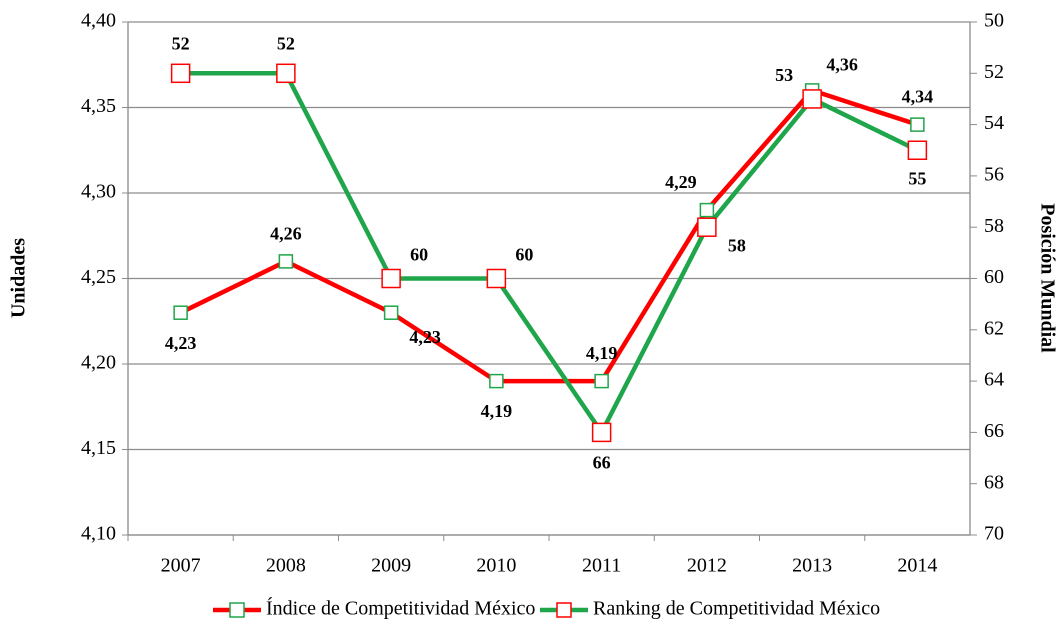 The width and height of the screenshot is (1063, 634). Describe the element at coordinates (994, 482) in the screenshot. I see `y2-tick-label: 68` at that location.